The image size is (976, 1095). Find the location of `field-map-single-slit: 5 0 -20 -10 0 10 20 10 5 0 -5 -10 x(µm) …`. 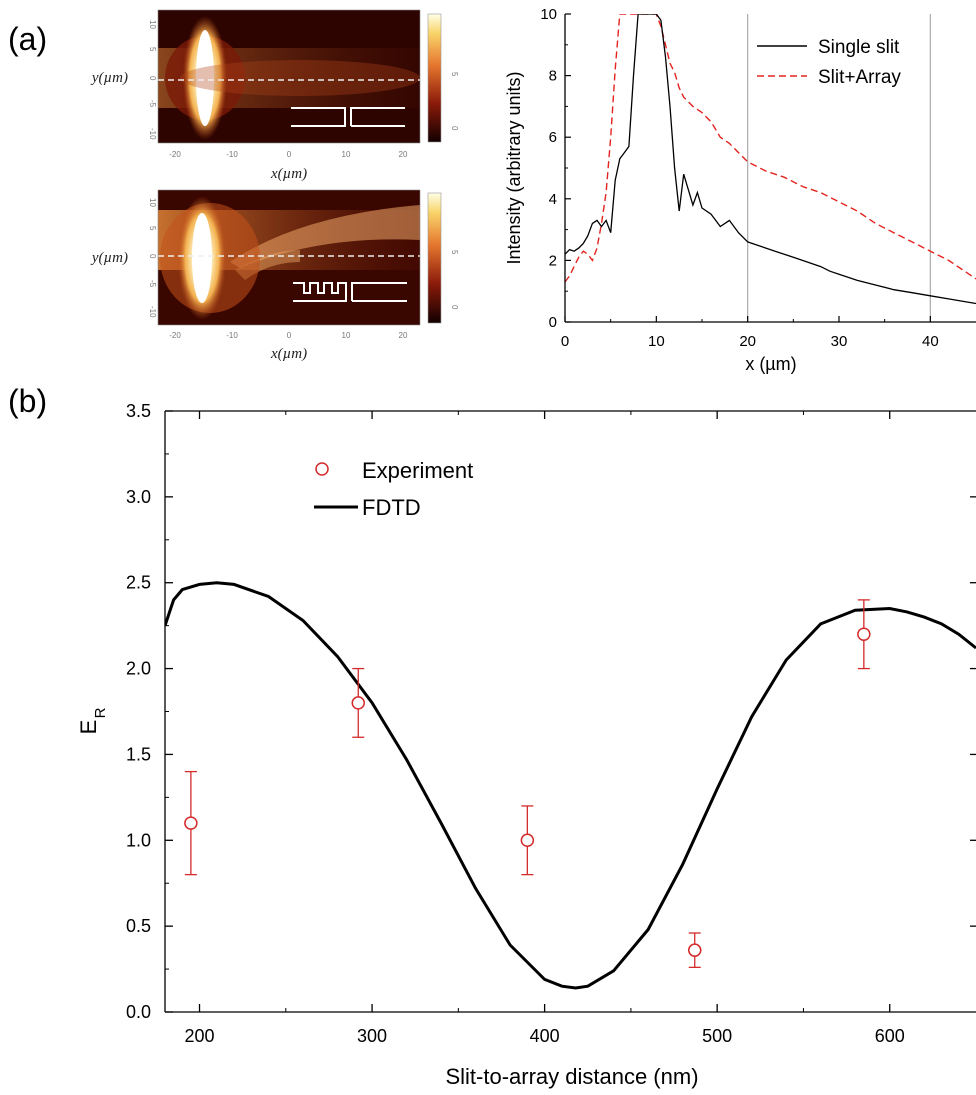

field-map-single-slit: 5 0 -20 -10 0 10 20 10 5 0 -5 -10 x(µm) … is located at coordinates (274, 95).